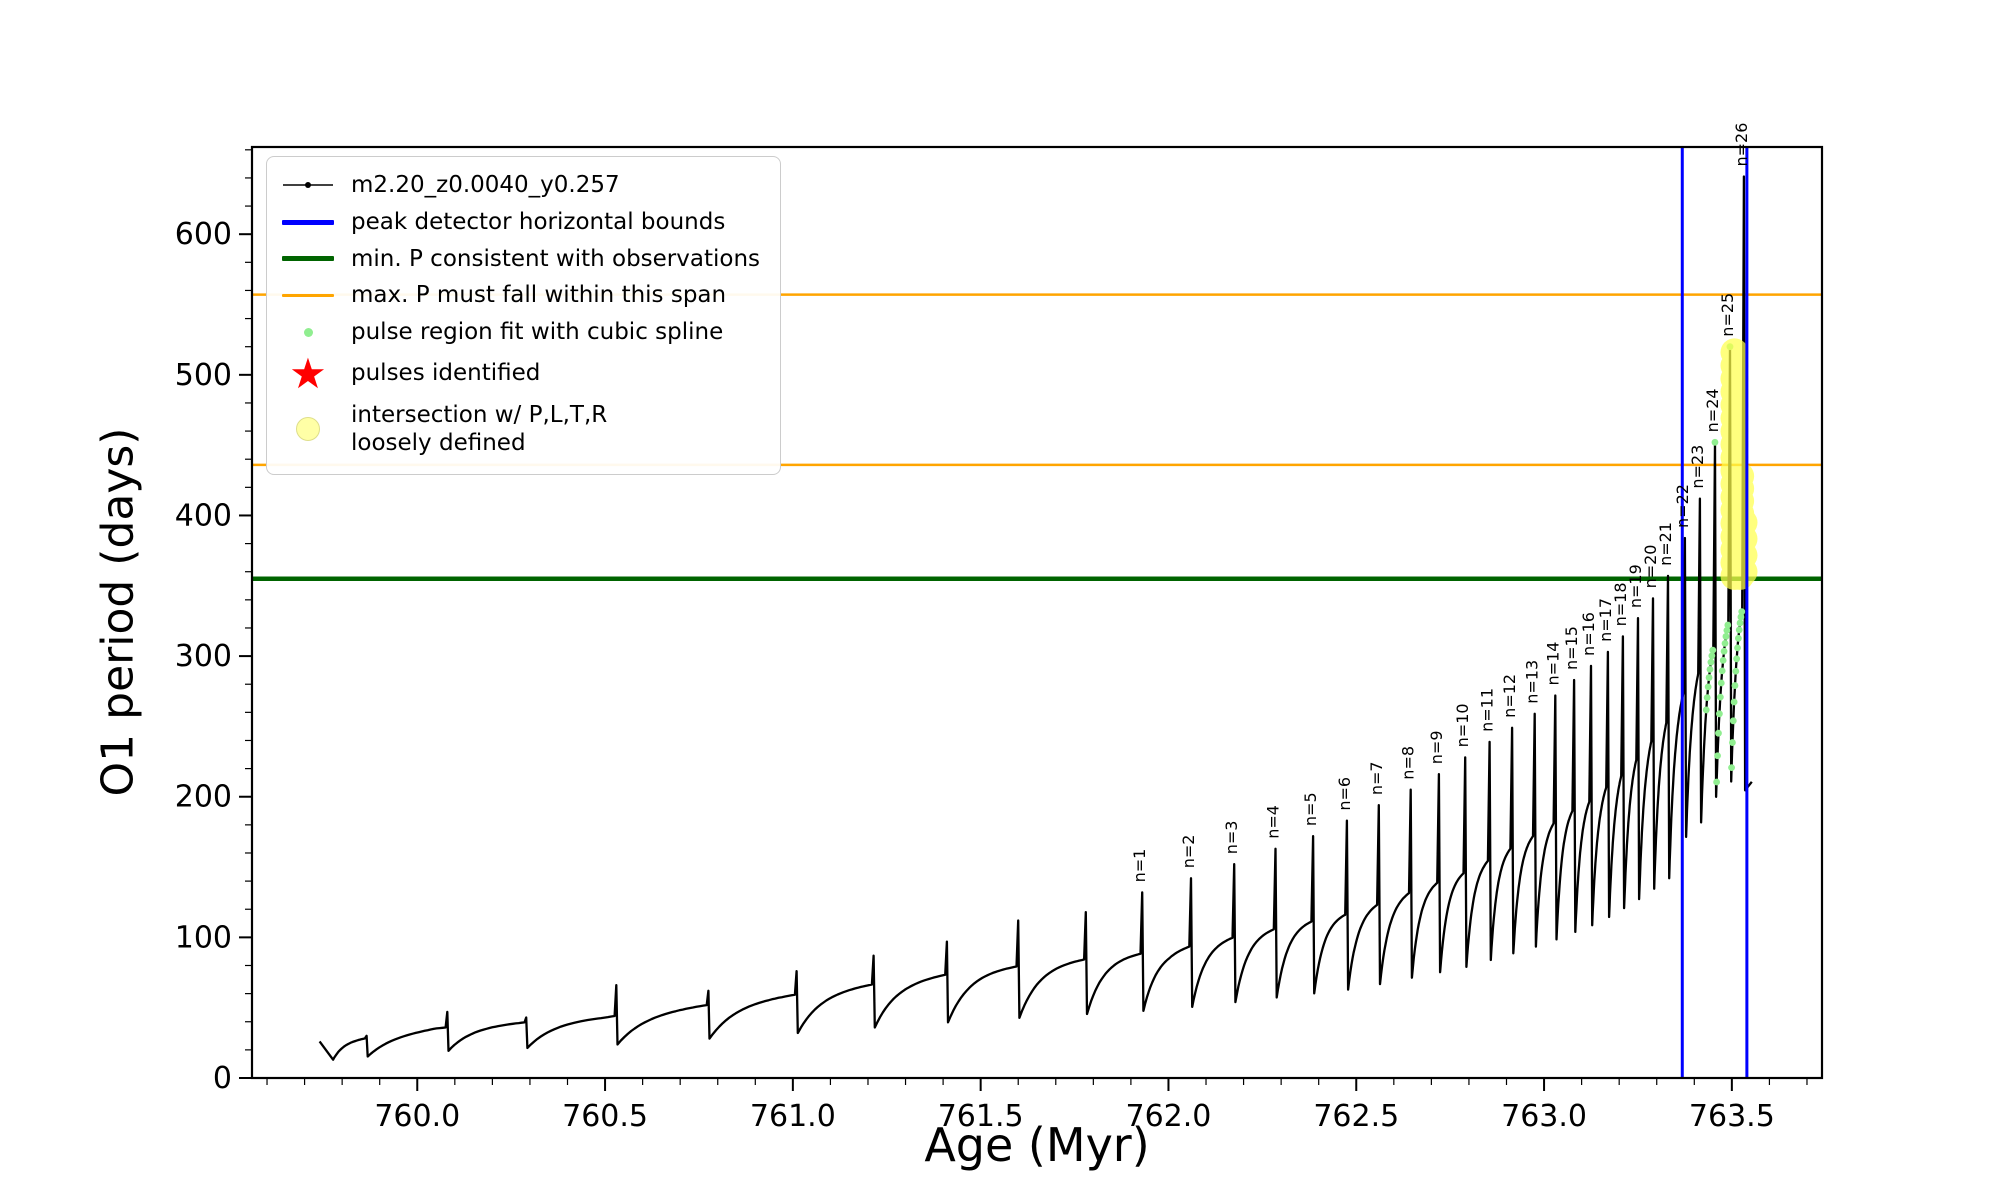 The height and width of the screenshot is (1200, 2000). What do you see at coordinates (1635, 586) in the screenshot?
I see `pulse-label: n=19` at bounding box center [1635, 586].